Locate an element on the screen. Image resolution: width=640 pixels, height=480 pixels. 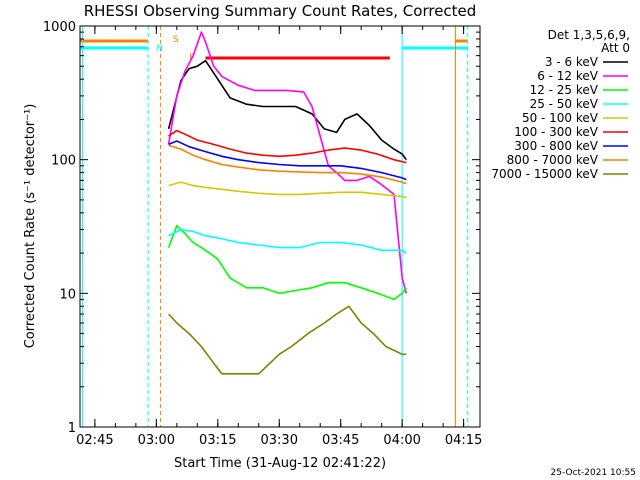
flag-label-n: N is located at coordinates (159, 49).